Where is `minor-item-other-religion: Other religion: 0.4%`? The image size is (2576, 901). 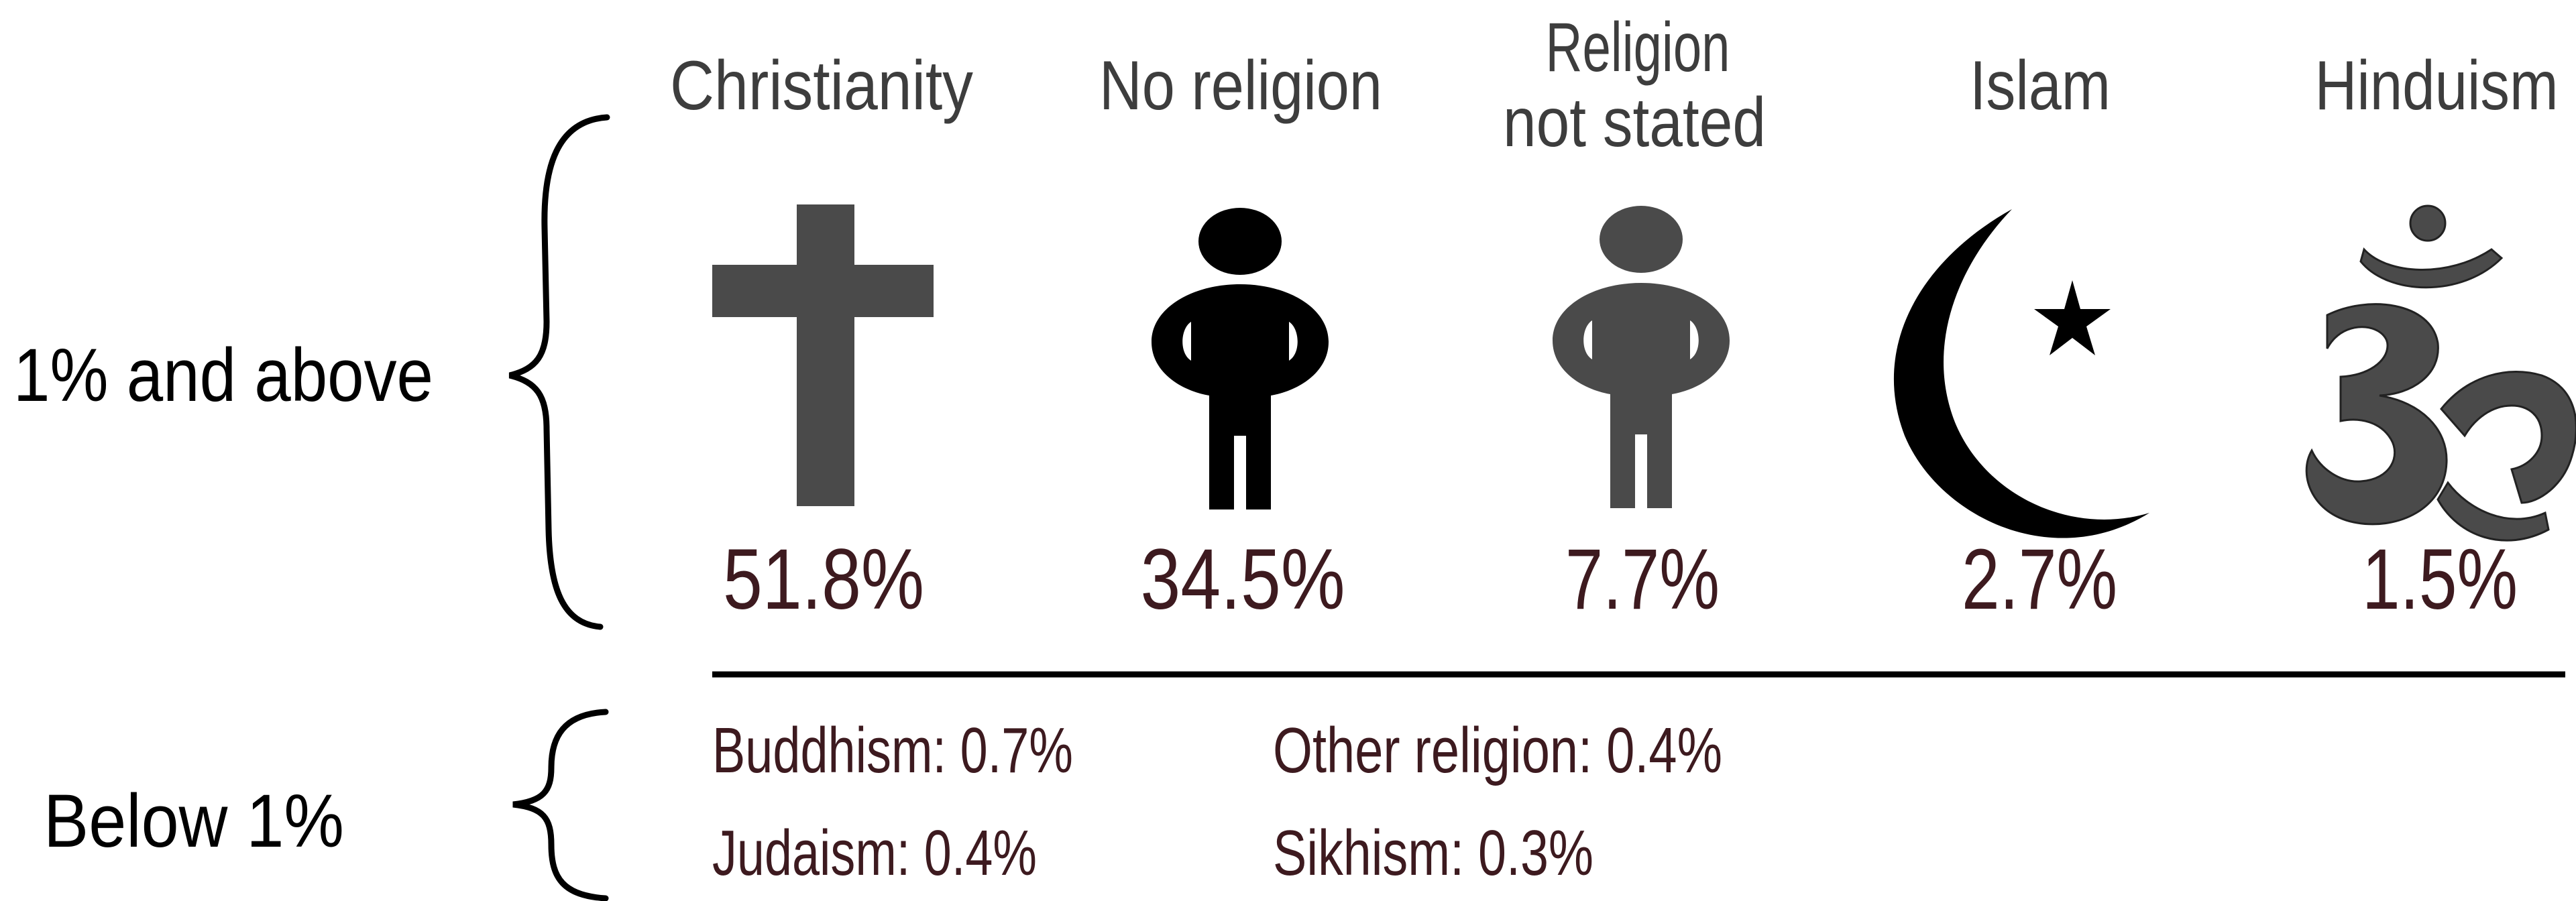 minor-item-other-religion: Other religion: 0.4% is located at coordinates (1497, 750).